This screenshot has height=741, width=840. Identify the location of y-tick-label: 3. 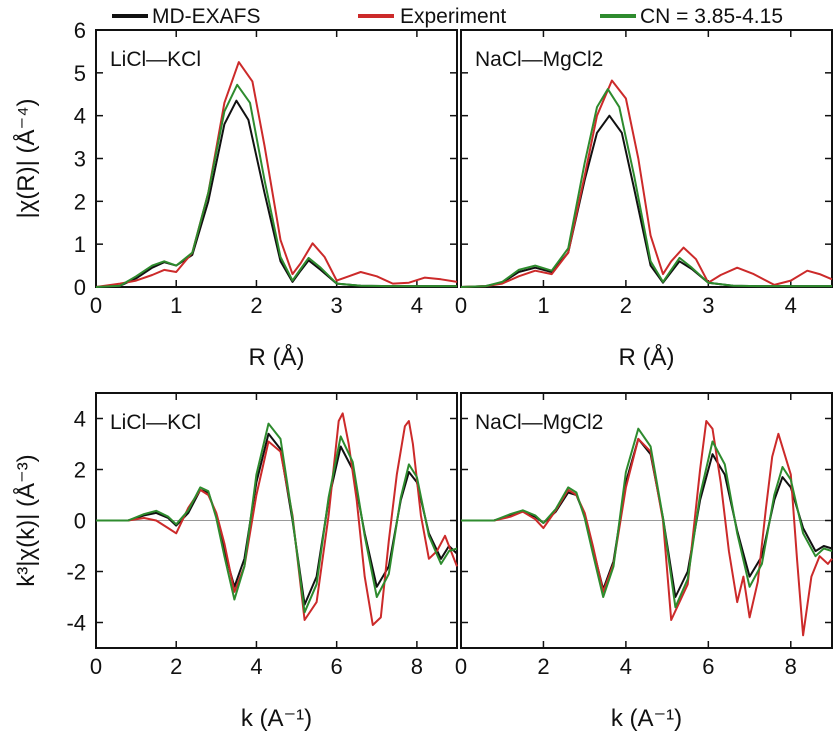
(80, 159).